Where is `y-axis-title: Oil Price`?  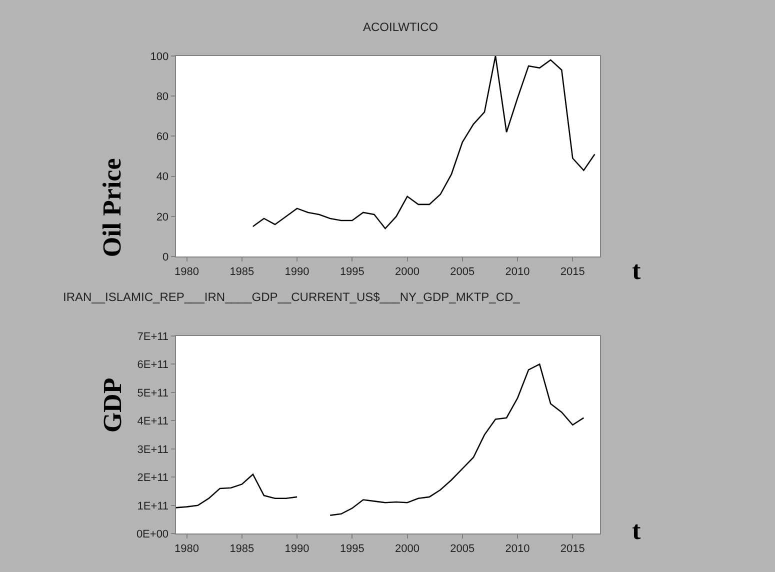
y-axis-title: Oil Price is located at coordinates (112, 208).